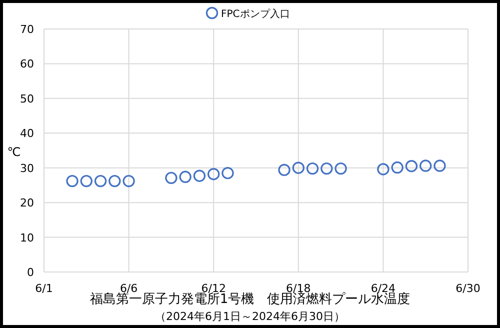  What do you see at coordinates (30, 272) in the screenshot?
I see `y-tick-label: 0` at bounding box center [30, 272].